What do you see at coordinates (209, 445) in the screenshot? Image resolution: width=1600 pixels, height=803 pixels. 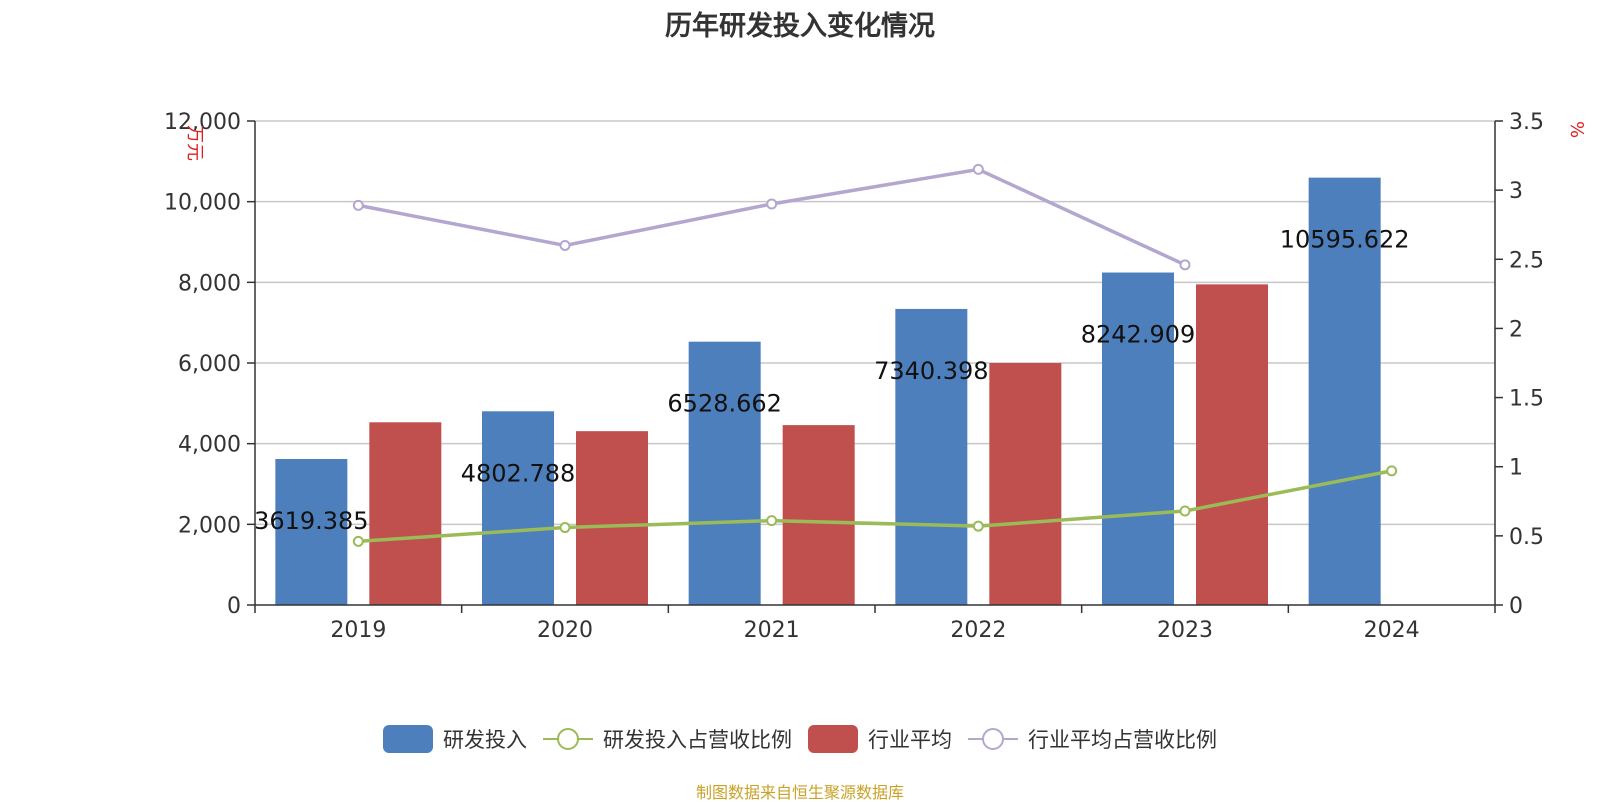 I see `left-tick-label: 4,000` at bounding box center [209, 445].